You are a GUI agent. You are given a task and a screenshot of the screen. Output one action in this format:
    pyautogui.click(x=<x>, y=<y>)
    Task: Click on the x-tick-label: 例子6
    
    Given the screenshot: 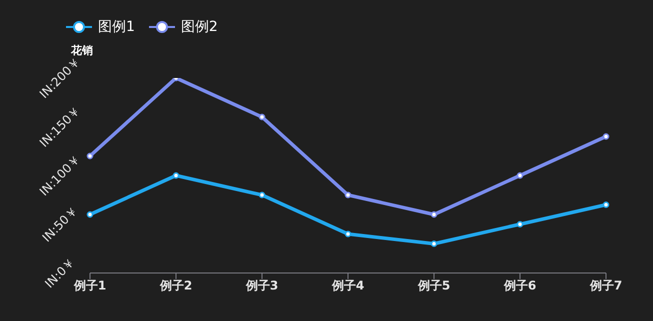 What is the action you would take?
    pyautogui.click(x=519, y=285)
    